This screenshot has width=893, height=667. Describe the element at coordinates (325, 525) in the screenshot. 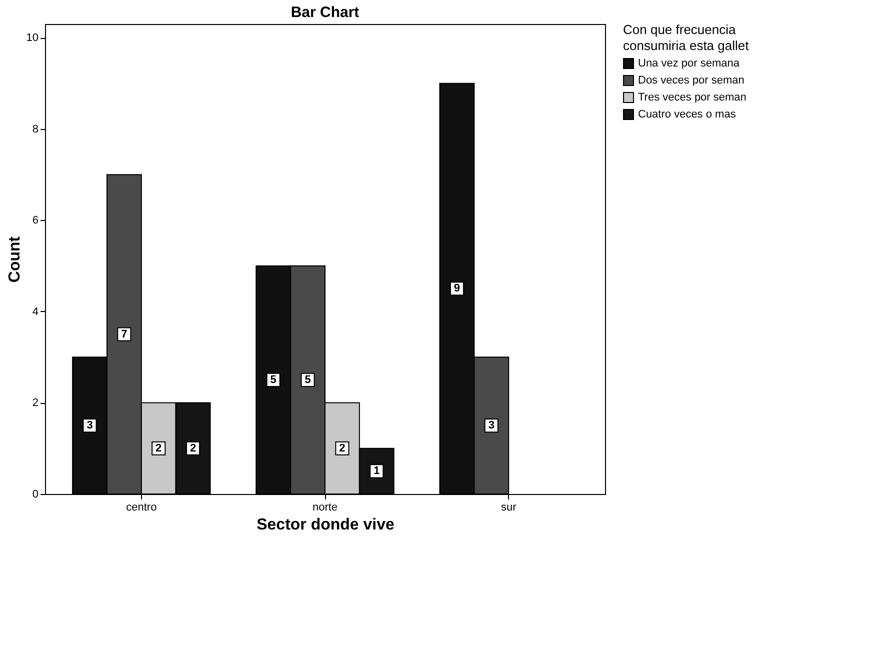

I see `x-axis-title: Sector donde vive` at that location.